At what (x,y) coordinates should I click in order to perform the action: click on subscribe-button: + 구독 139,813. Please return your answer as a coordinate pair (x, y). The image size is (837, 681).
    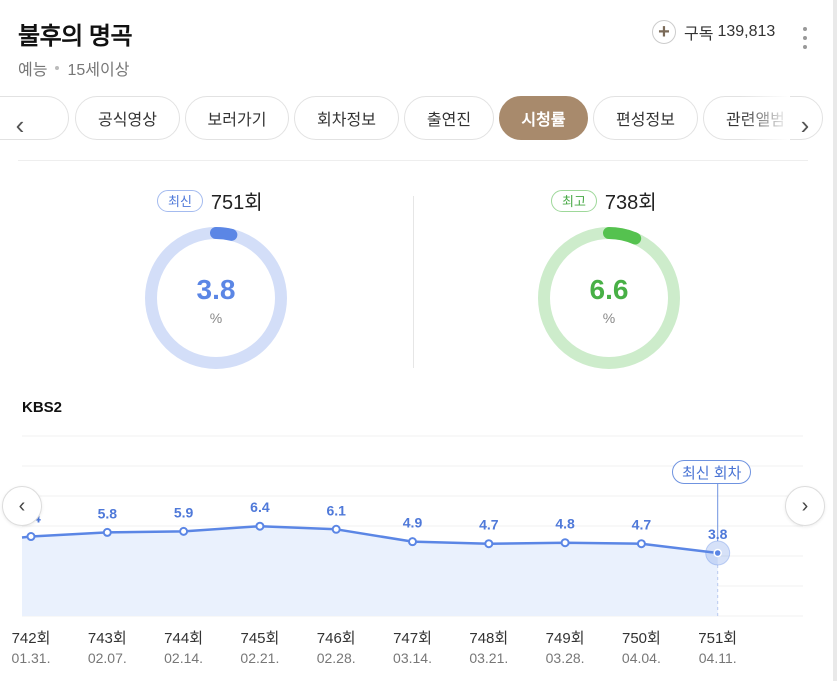
    Looking at the image, I should click on (713, 32).